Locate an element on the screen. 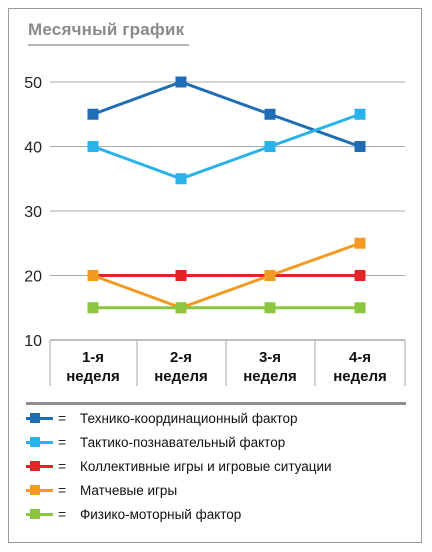 Image resolution: width=432 pixels, height=552 pixels. legend-label: Матчевые игры is located at coordinates (129, 490).